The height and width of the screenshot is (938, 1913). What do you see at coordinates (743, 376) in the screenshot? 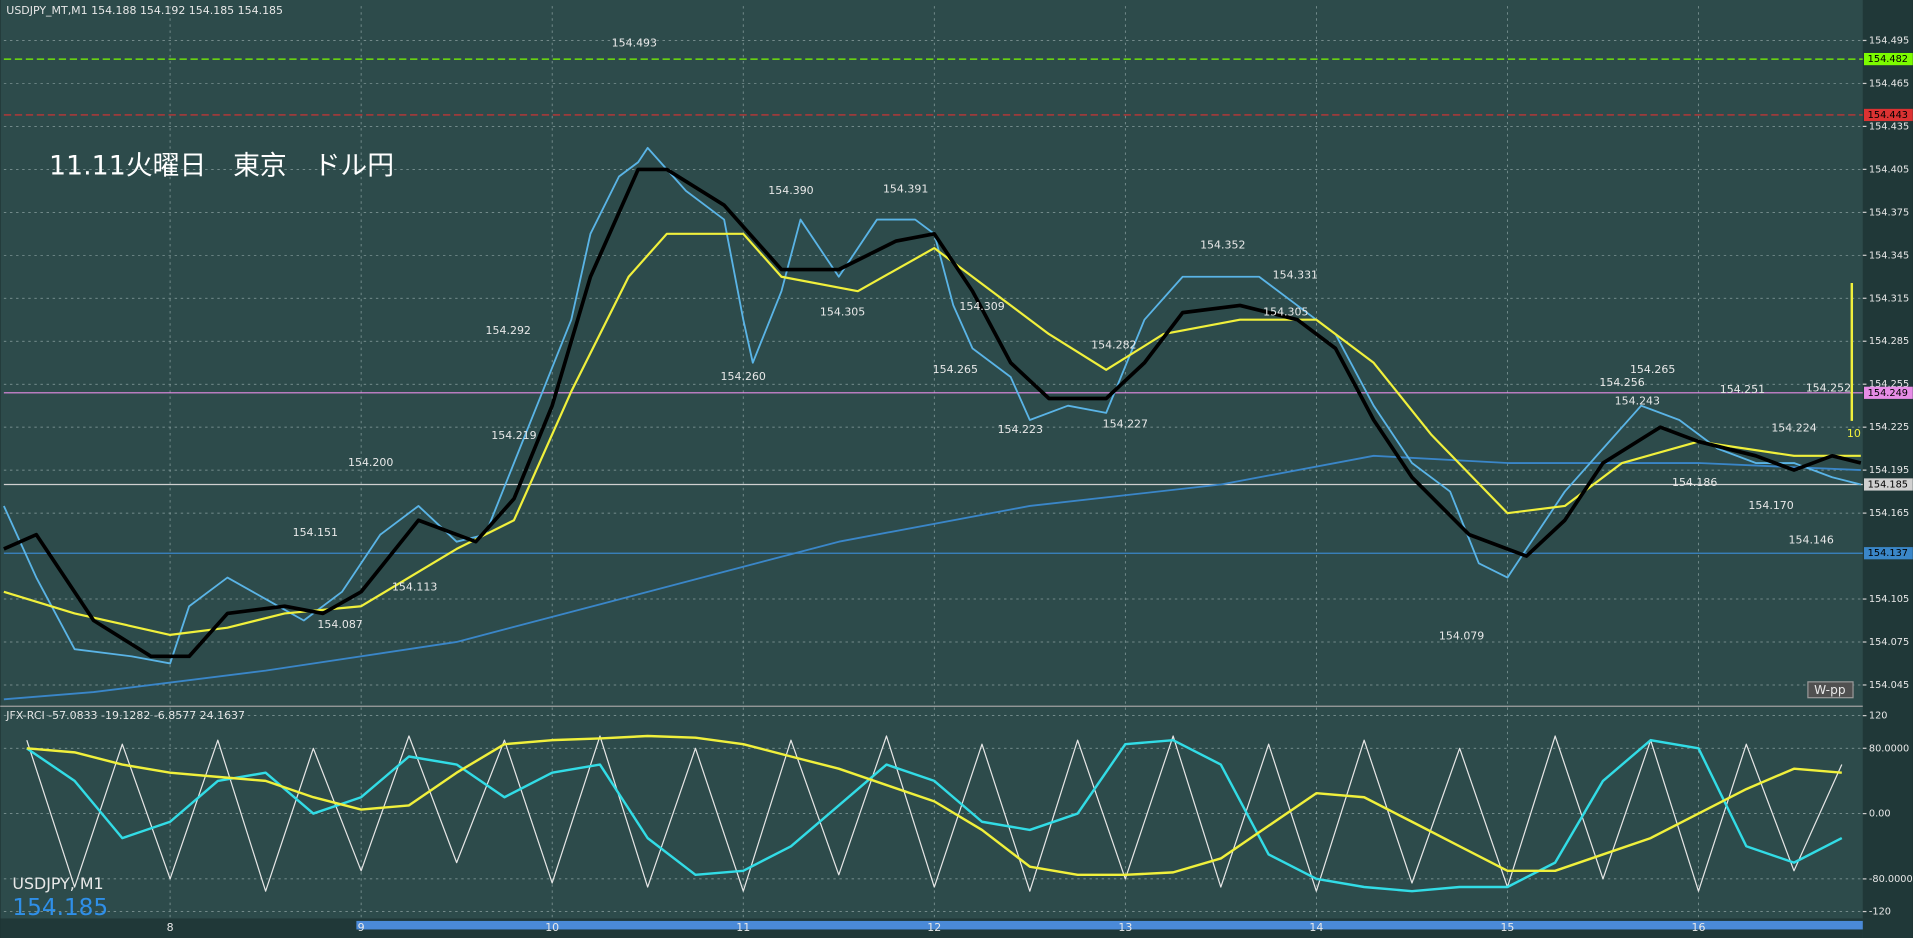
I see `price-annotation: 154.260` at bounding box center [743, 376].